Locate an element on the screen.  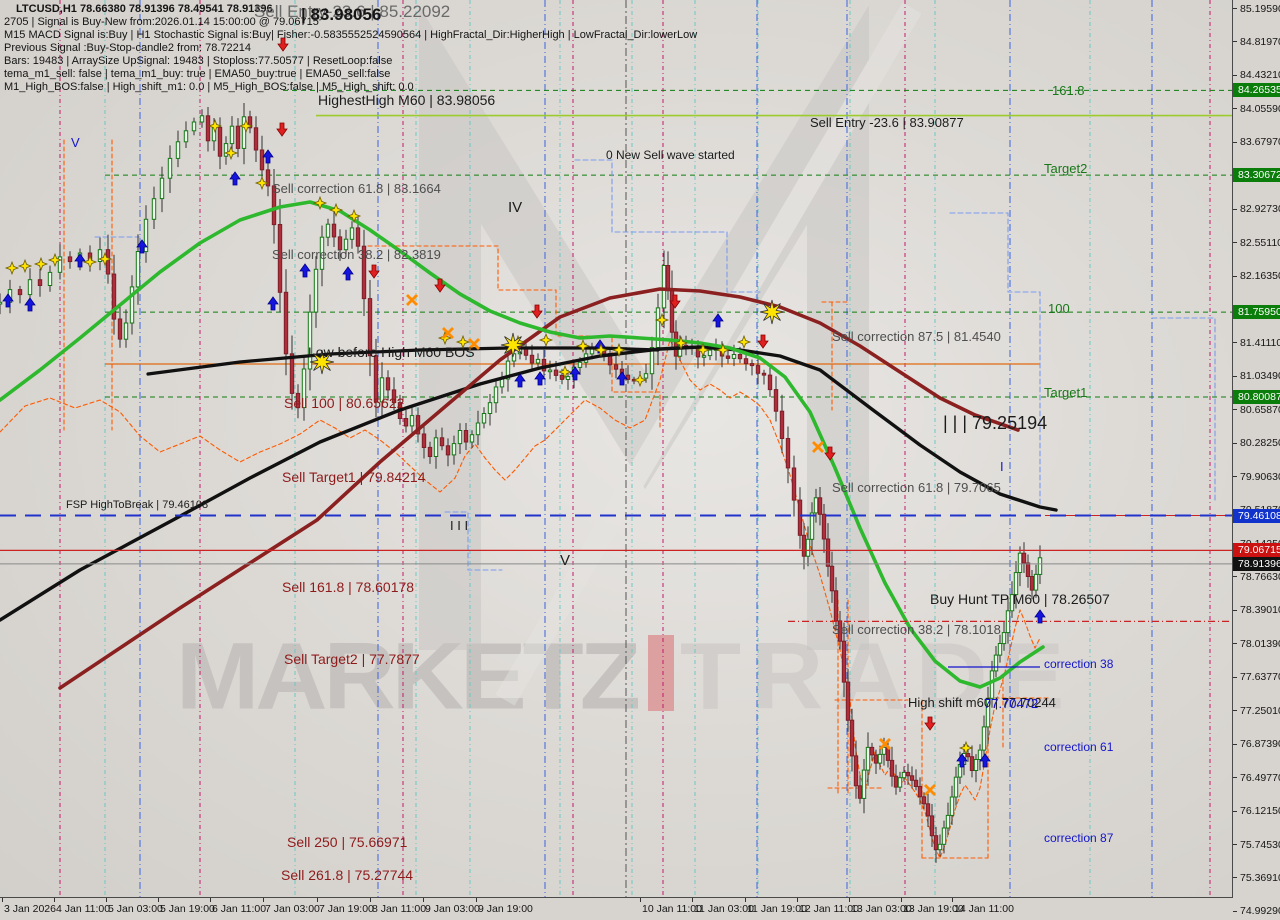
price-tick-label: 80.65870 is located at coordinates (1260, 409).